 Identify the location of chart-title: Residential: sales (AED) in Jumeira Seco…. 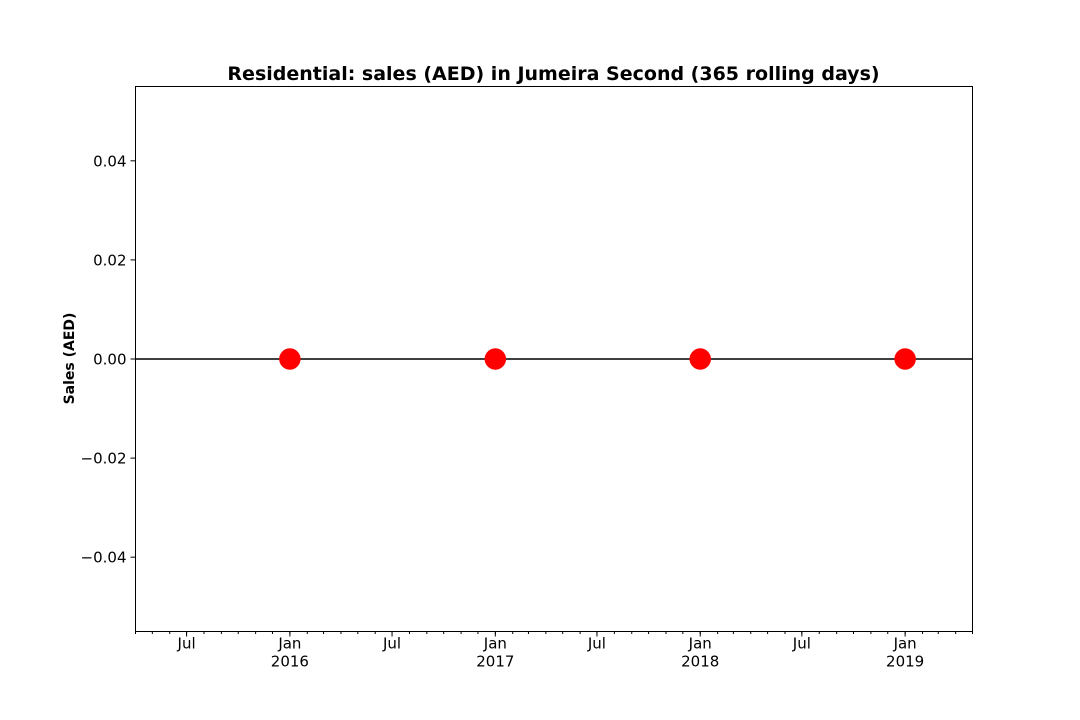
(553, 74).